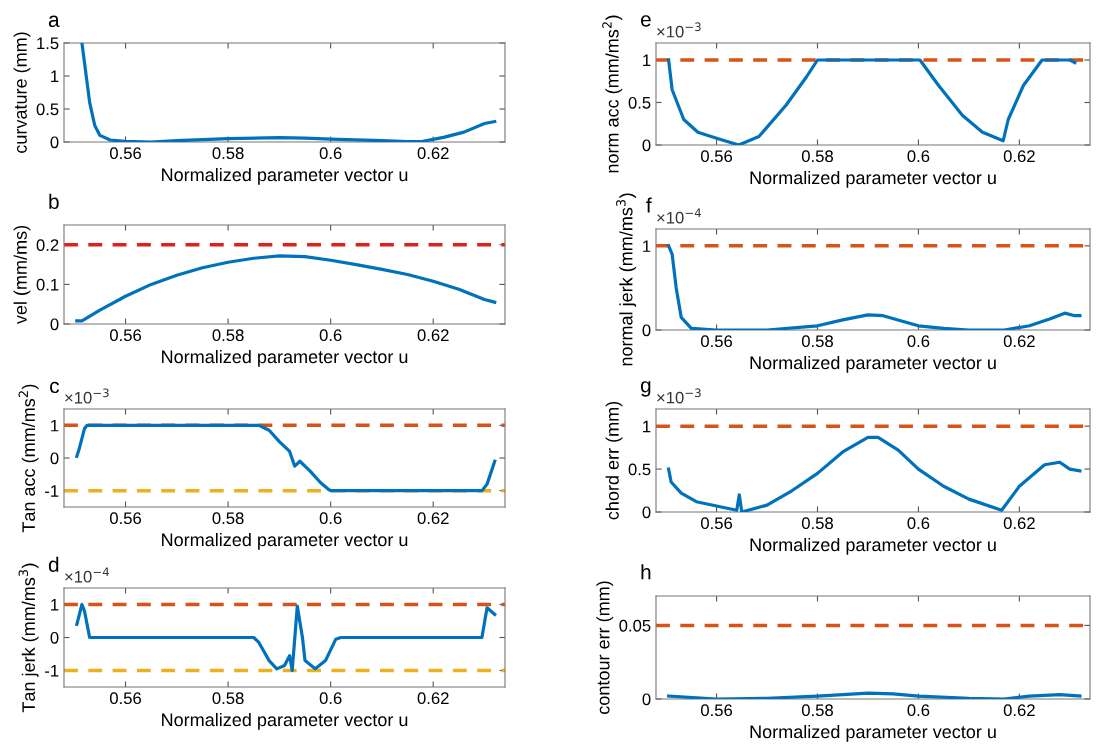 Image resolution: width=1101 pixels, height=748 pixels. I want to click on chart-title: e, so click(645, 21).